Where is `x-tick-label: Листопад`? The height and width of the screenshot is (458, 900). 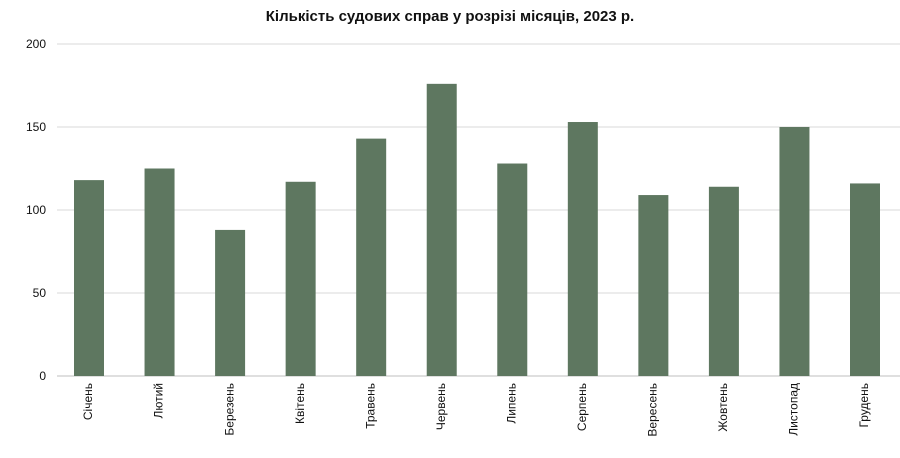 x-tick-label: Листопад is located at coordinates (794, 409).